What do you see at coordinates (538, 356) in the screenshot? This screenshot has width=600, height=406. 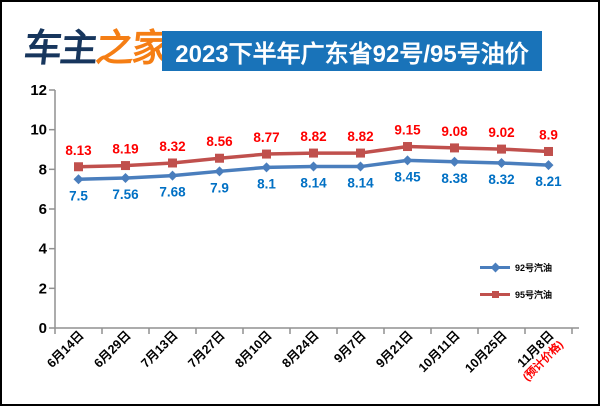 I see `x-tick-label: 11月8日(预计价格)` at bounding box center [538, 356].